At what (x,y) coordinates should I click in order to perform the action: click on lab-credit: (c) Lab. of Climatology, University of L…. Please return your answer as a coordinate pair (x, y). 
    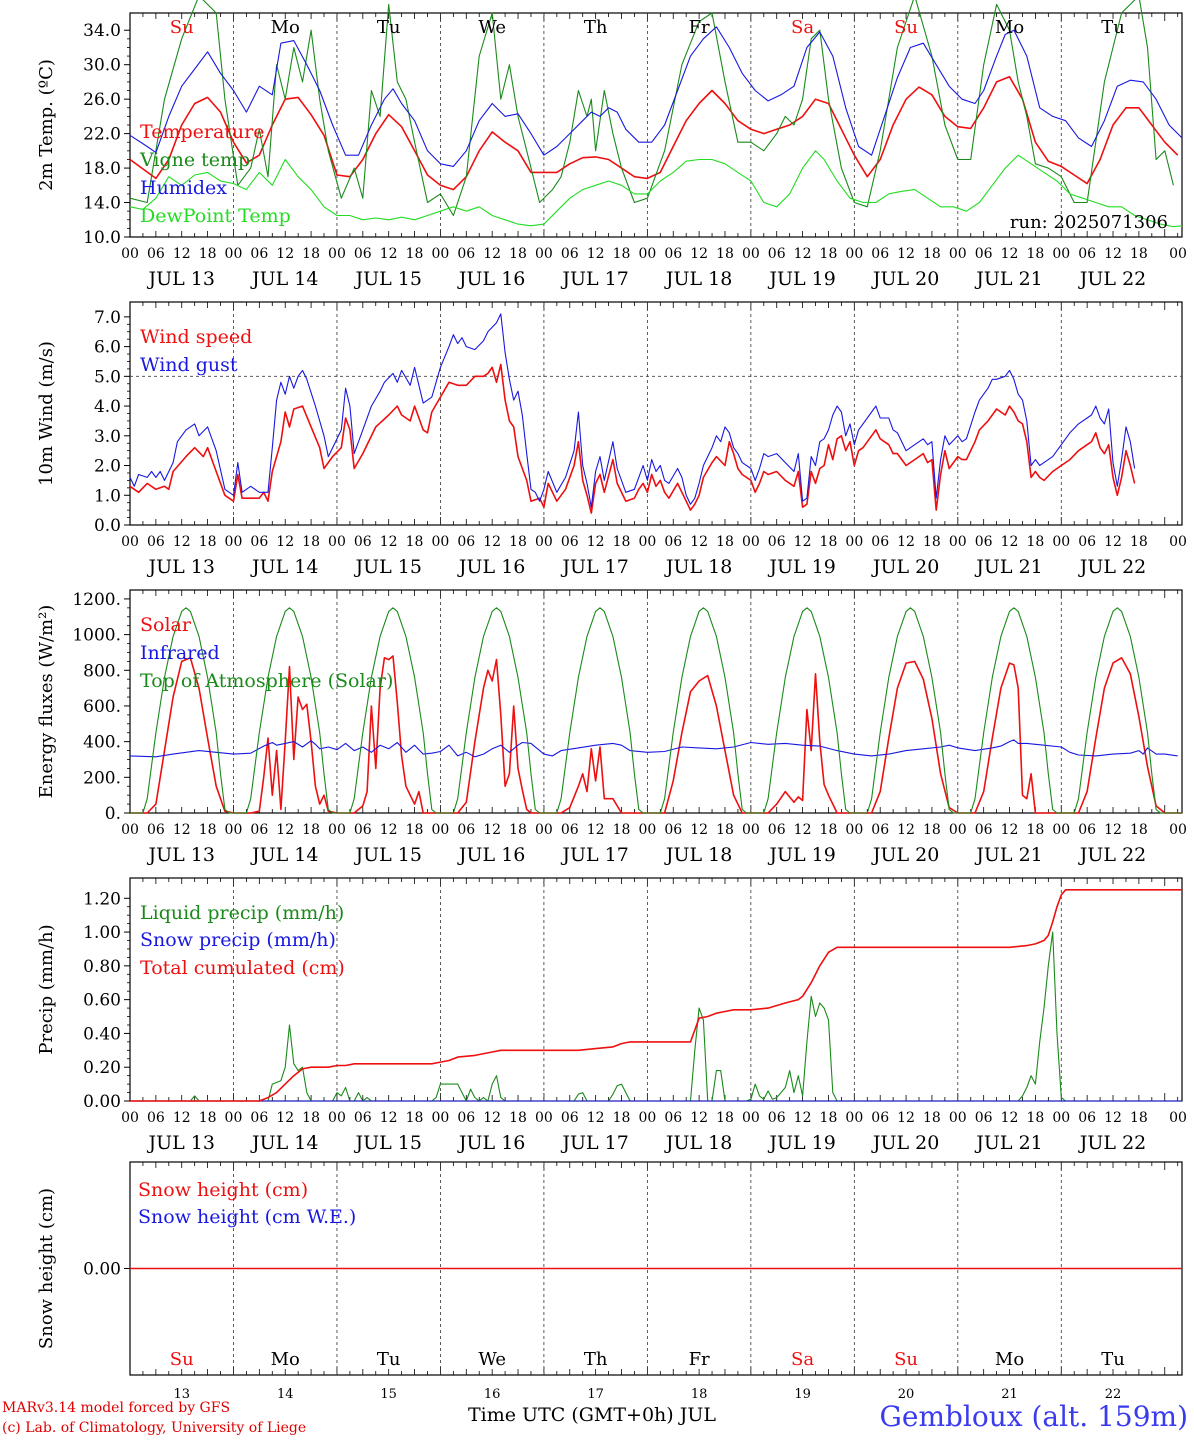
    Looking at the image, I should click on (154, 1428).